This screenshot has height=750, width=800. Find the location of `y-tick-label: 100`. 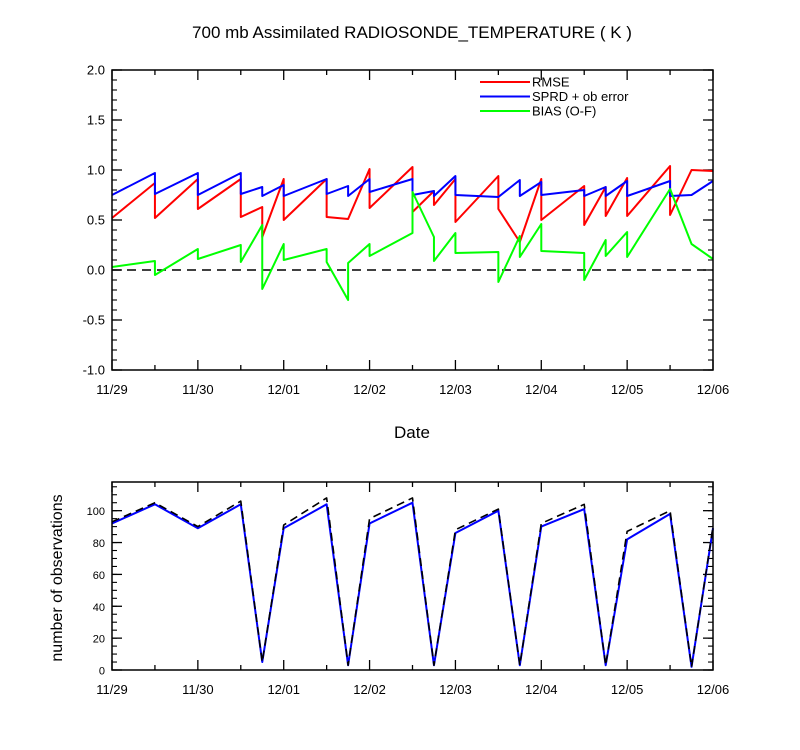

y-tick-label: 100 is located at coordinates (96, 512).